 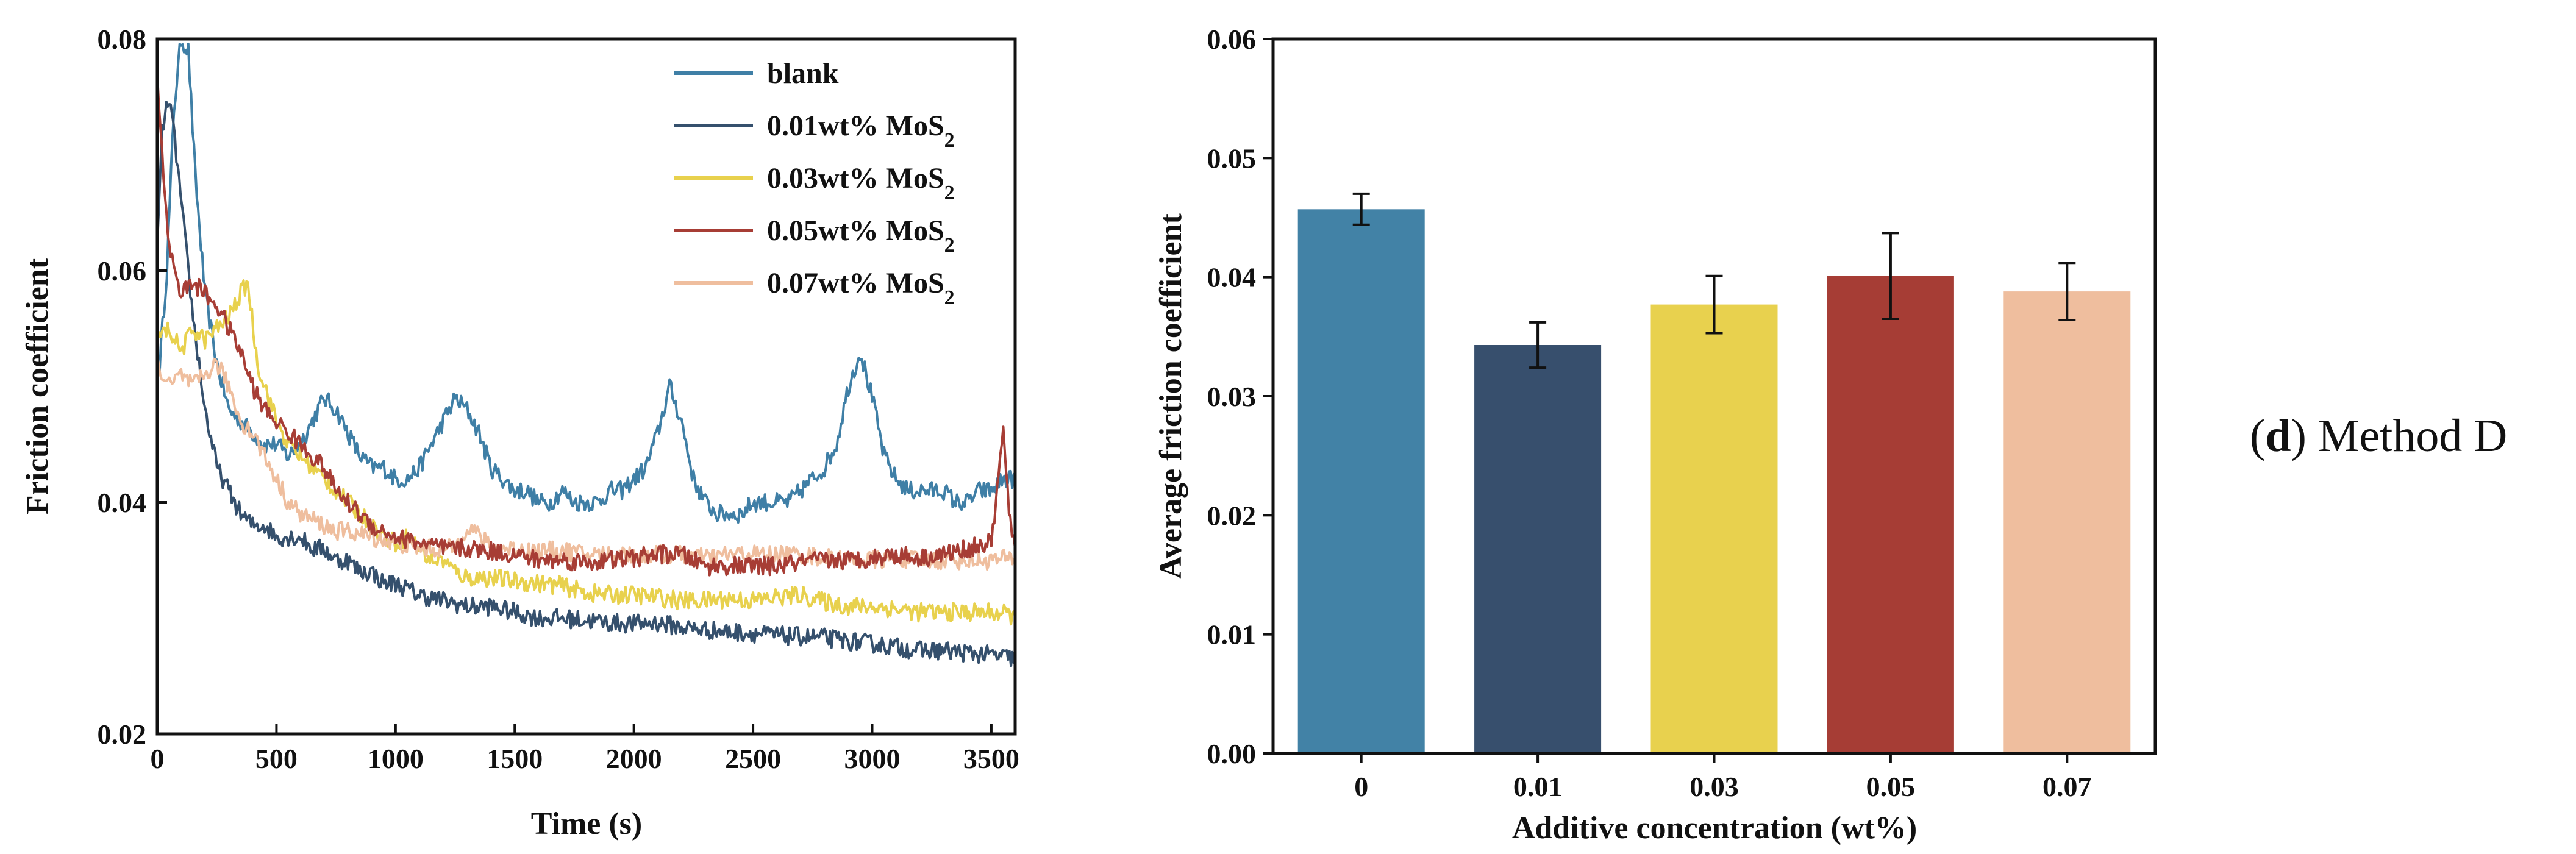 I want to click on bar-chart-x-axis-title: Additive concentration (wt%), so click(x=1714, y=828).